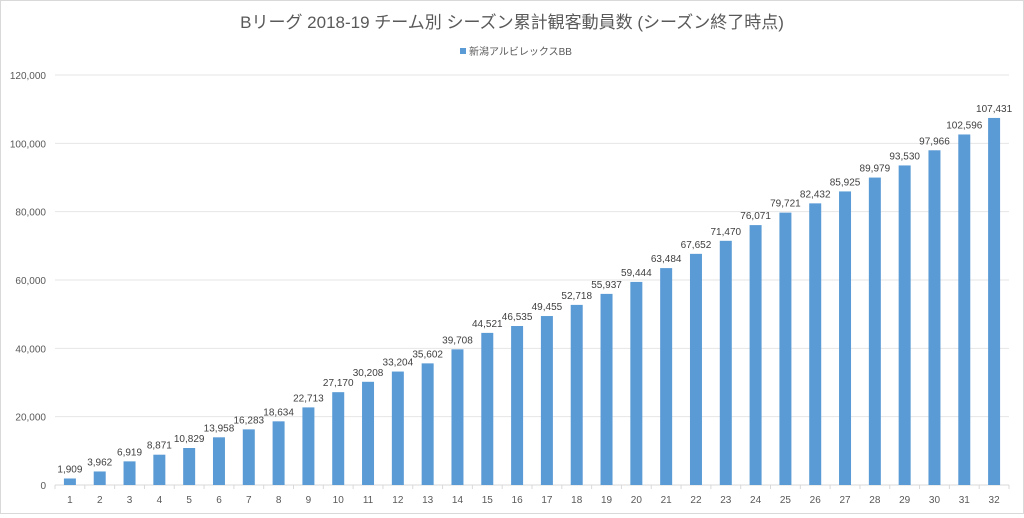 The image size is (1024, 518). I want to click on data-label: 3,962, so click(99, 462).